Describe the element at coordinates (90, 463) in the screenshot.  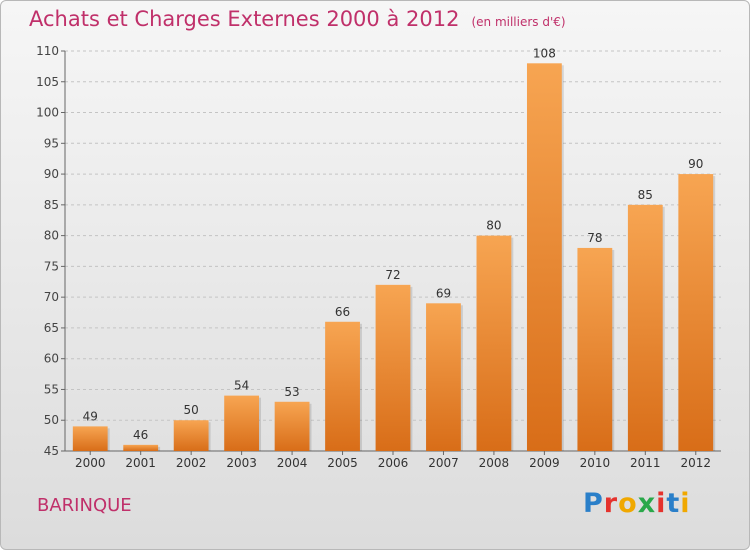
I see `x-tick-label: 2000` at that location.